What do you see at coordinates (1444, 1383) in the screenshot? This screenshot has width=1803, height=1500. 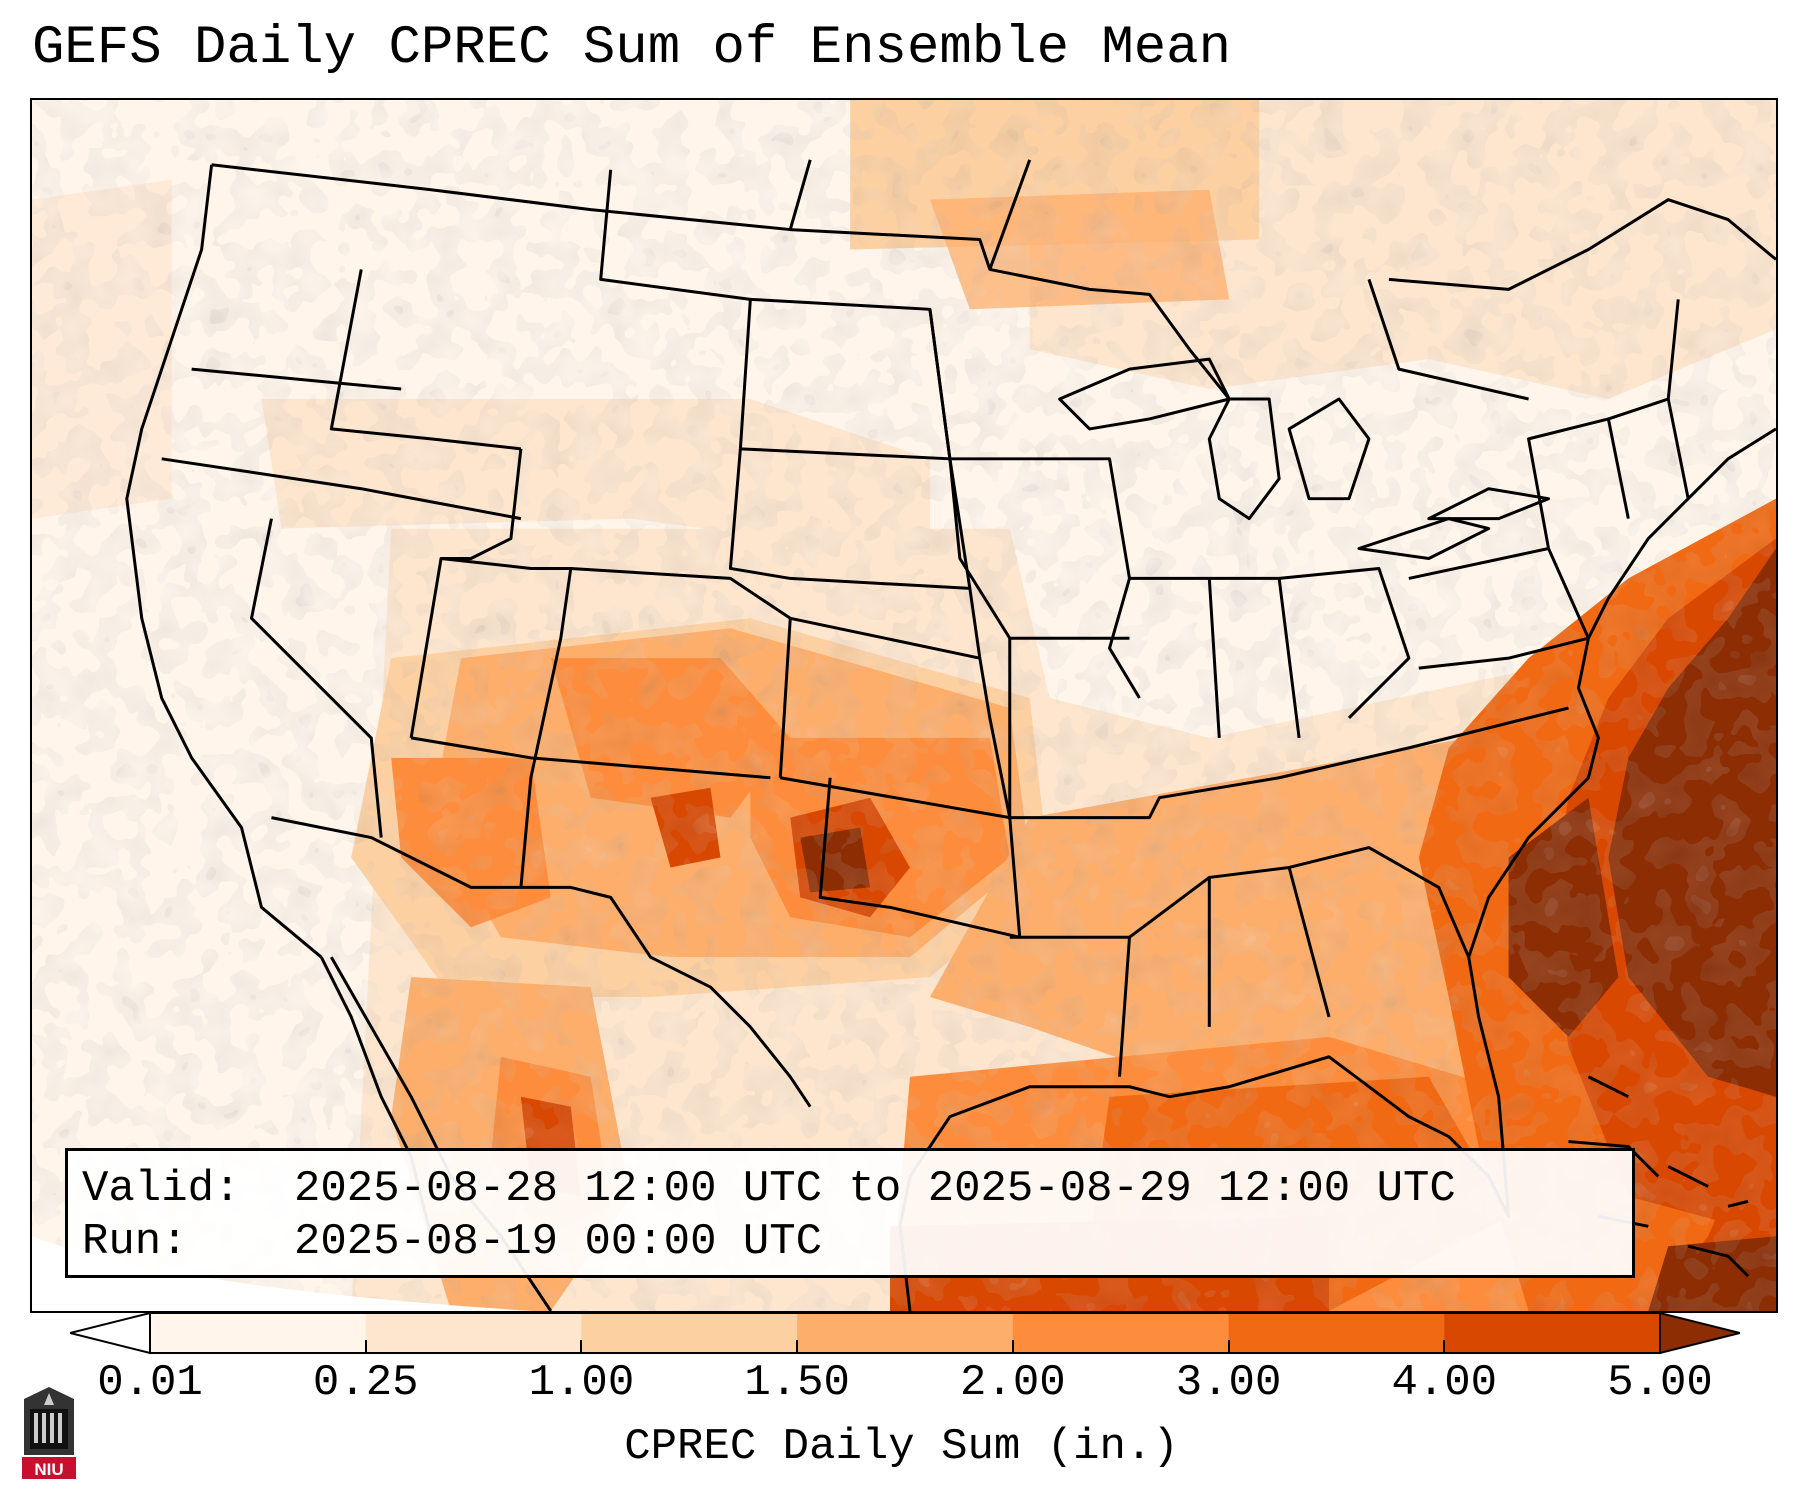 I see `colorbar-tick-label: 4.00` at bounding box center [1444, 1383].